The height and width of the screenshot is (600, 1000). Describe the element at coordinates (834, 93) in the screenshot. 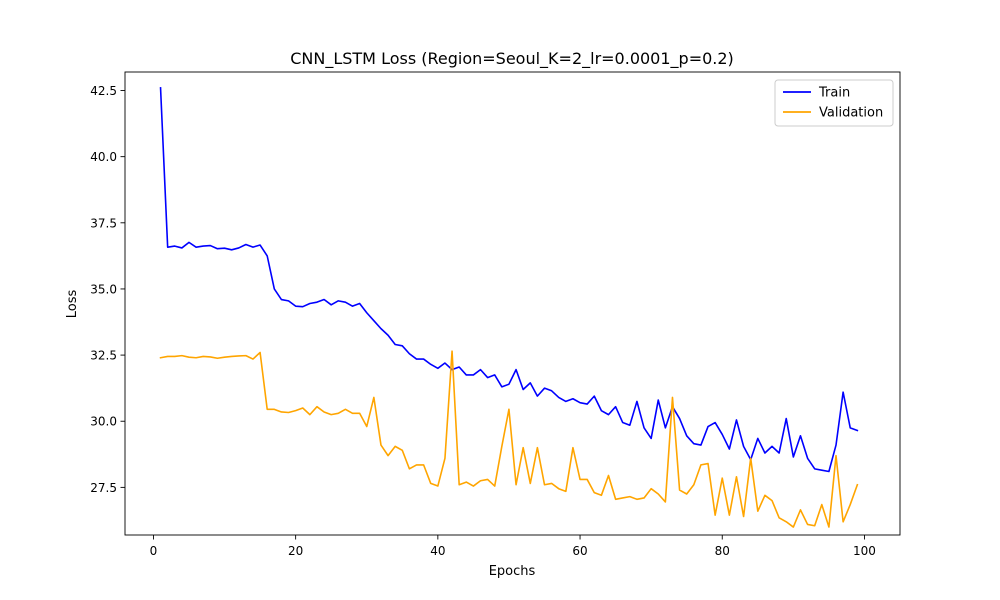

I see `legend-label-train: Train` at that location.